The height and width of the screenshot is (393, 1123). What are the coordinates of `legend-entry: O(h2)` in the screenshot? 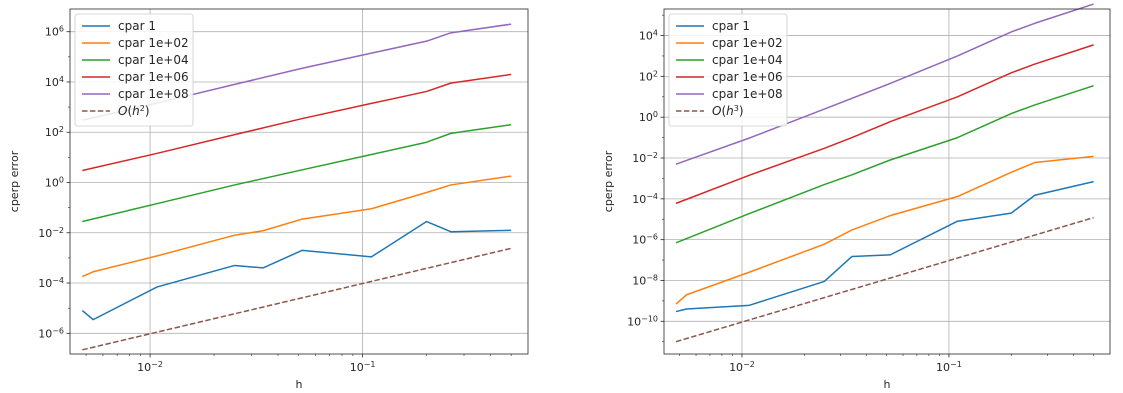 It's located at (134, 111).